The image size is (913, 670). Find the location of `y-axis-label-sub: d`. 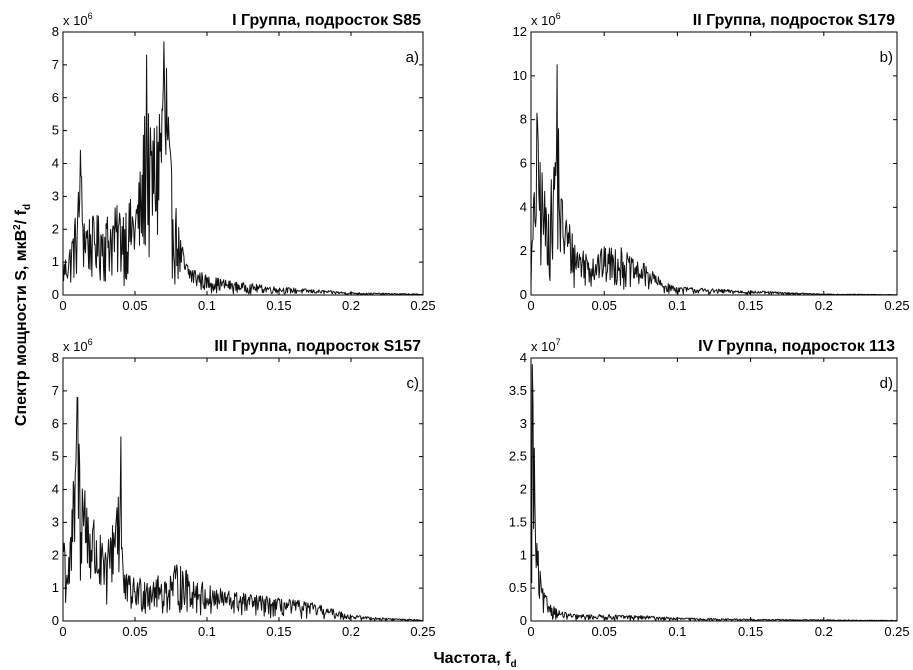

y-axis-label-sub: d is located at coordinates (27, 207).